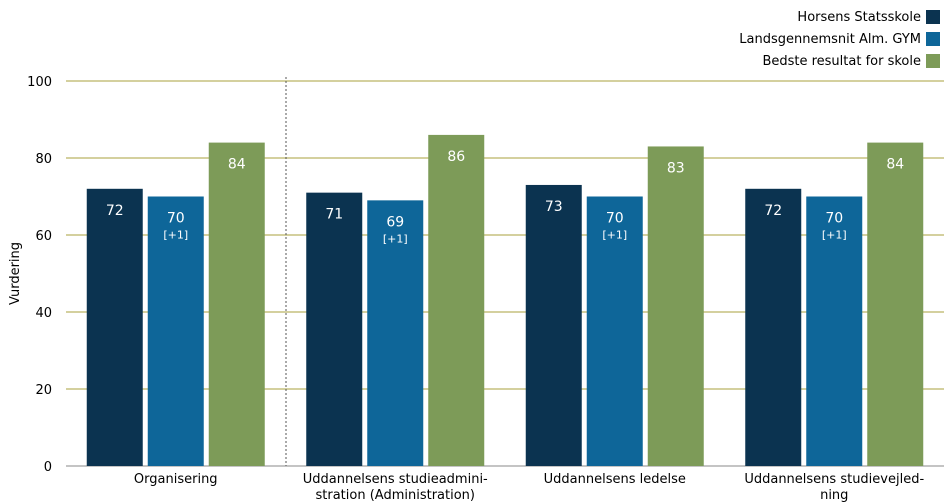 This screenshot has width=948, height=504. I want to click on y-tick-label: 60, so click(43, 236).